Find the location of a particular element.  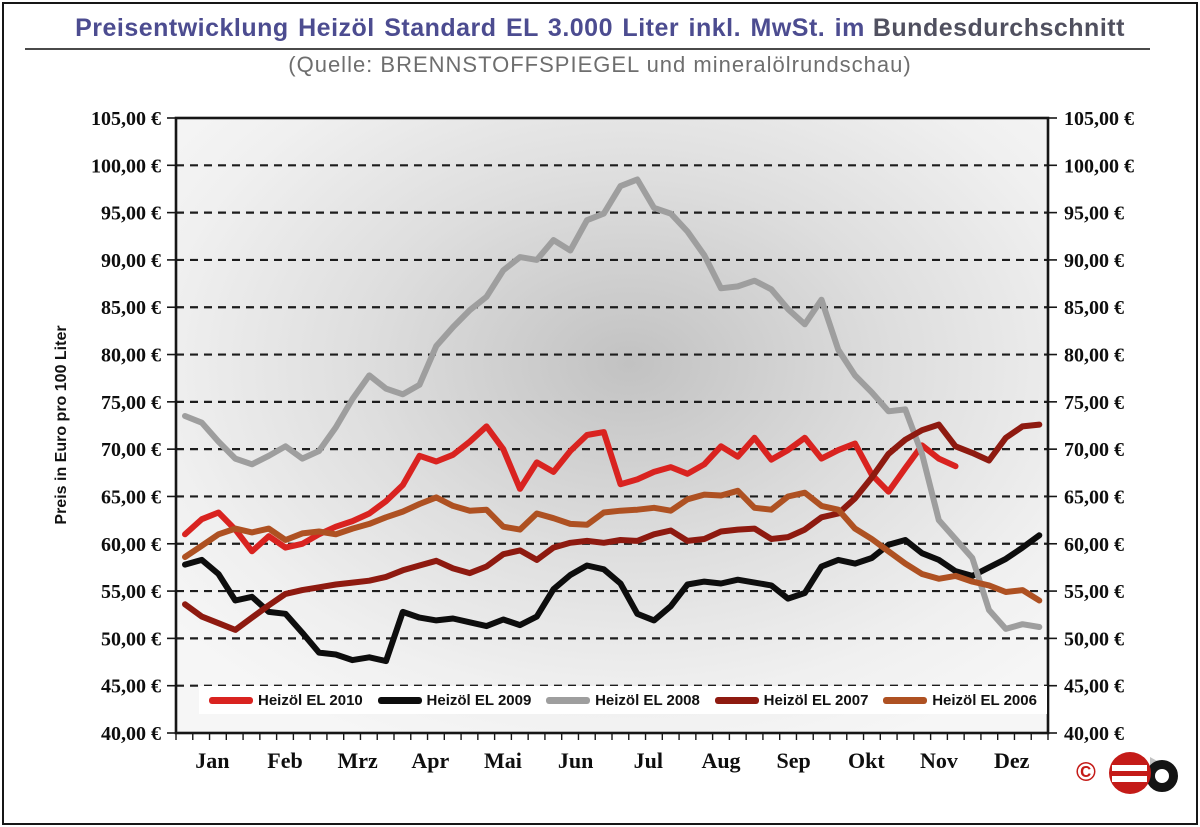

legend-label: Heizöl EL 2006 is located at coordinates (984, 700).